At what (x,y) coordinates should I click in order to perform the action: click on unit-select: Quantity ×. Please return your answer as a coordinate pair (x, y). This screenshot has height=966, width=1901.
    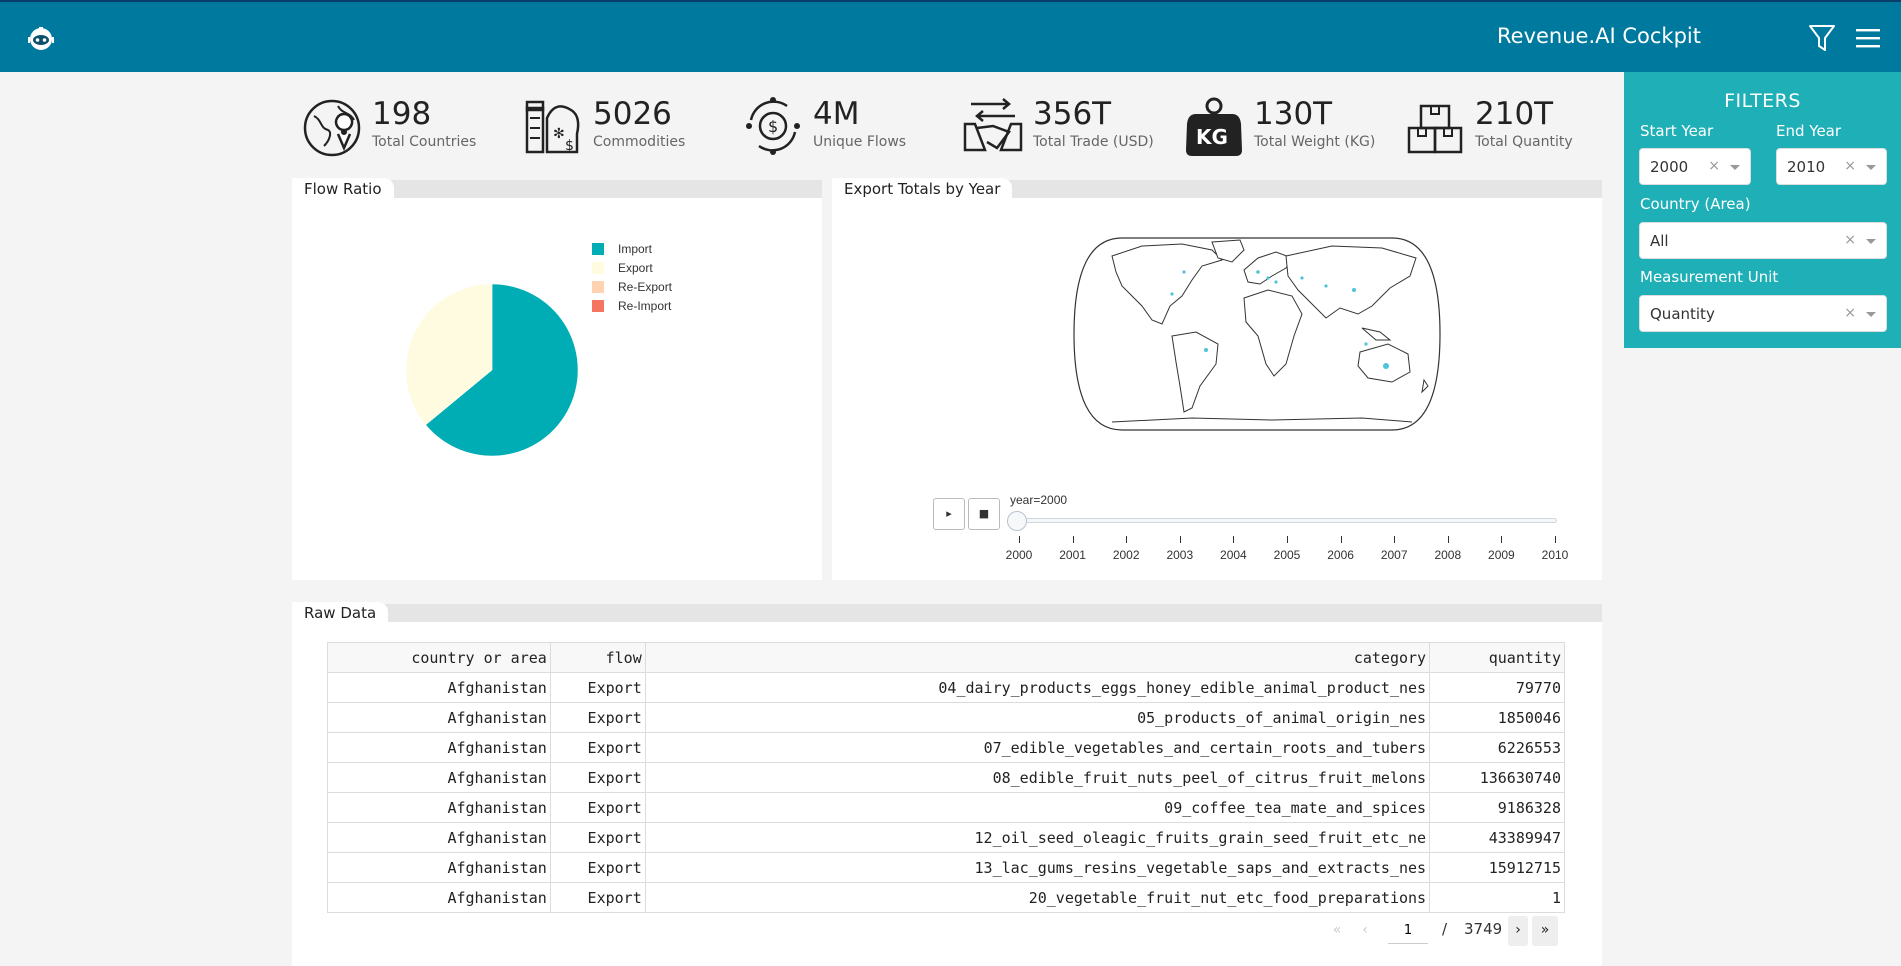
    Looking at the image, I should click on (1763, 313).